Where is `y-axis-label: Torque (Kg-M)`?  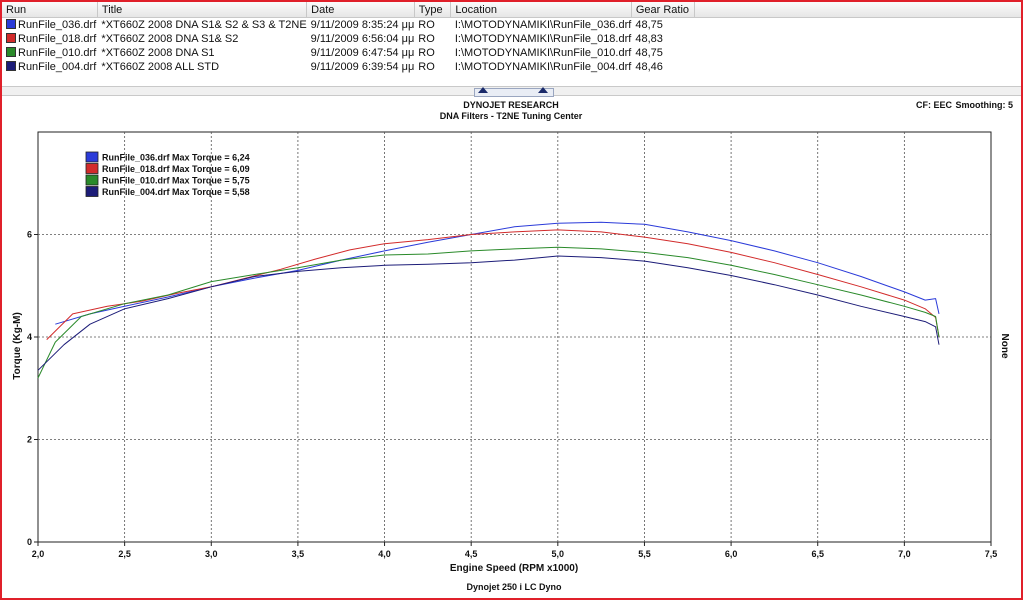 y-axis-label: Torque (Kg-M) is located at coordinates (17, 346).